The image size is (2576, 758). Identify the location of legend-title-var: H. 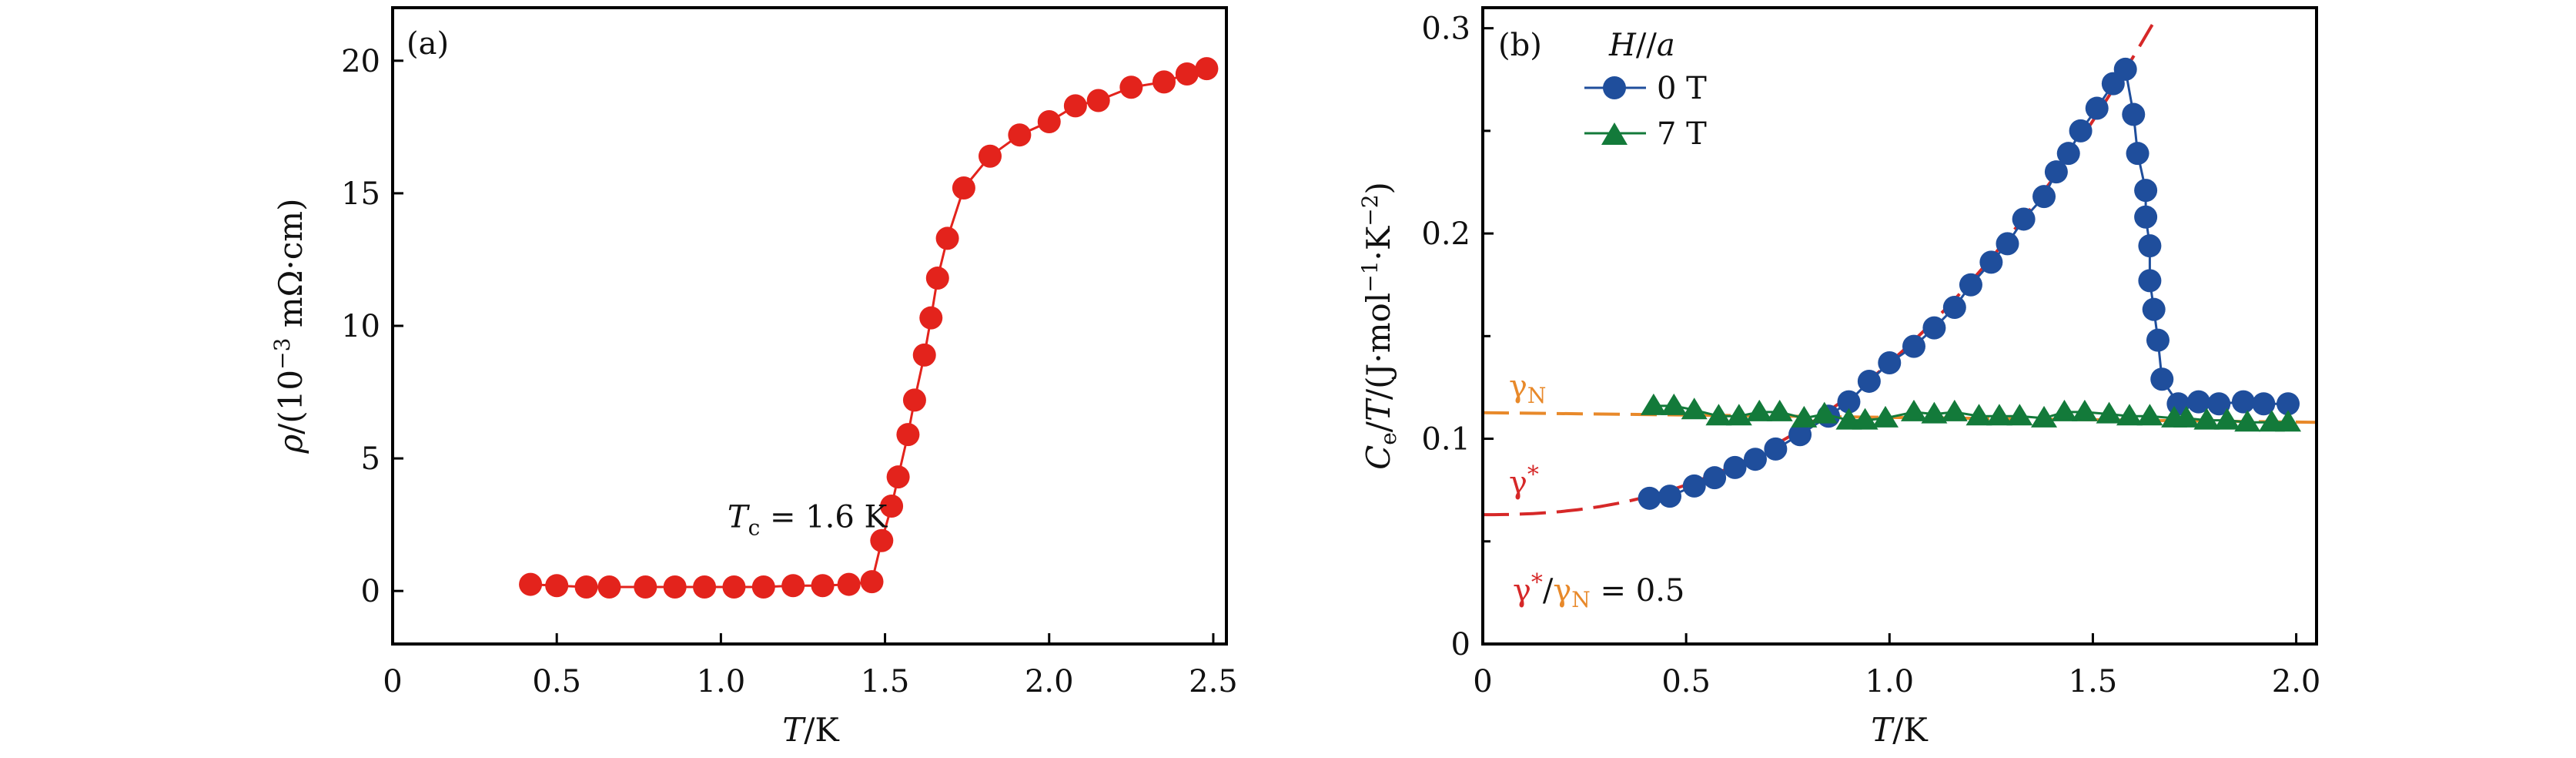
(1623, 46).